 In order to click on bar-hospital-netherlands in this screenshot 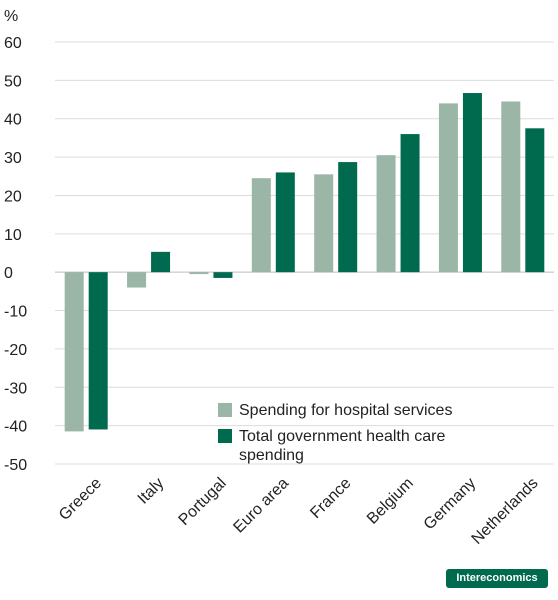, I will do `click(511, 187)`.